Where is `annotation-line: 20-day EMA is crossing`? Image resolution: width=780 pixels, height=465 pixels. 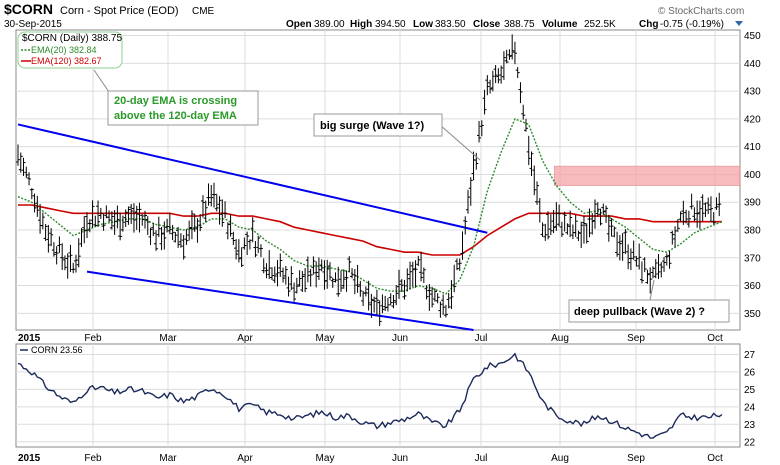
annotation-line: 20-day EMA is crossing is located at coordinates (175, 101).